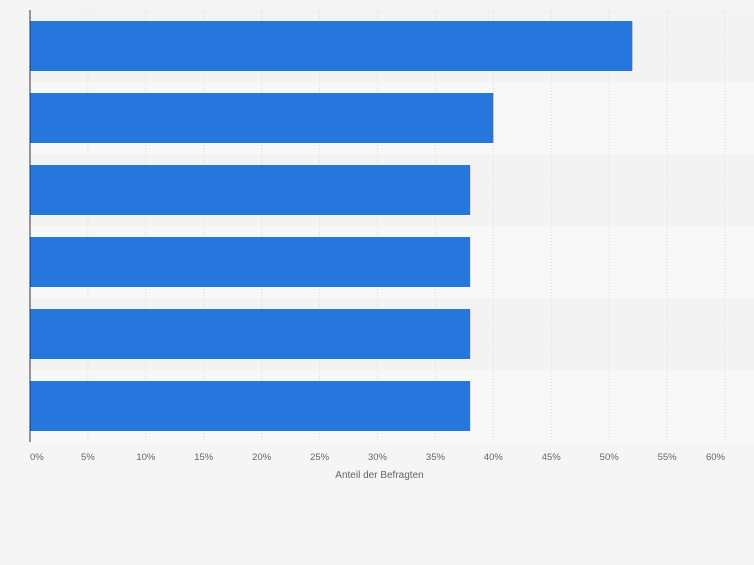 The height and width of the screenshot is (565, 754). What do you see at coordinates (610, 457) in the screenshot?
I see `x-tick-label: 50%` at bounding box center [610, 457].